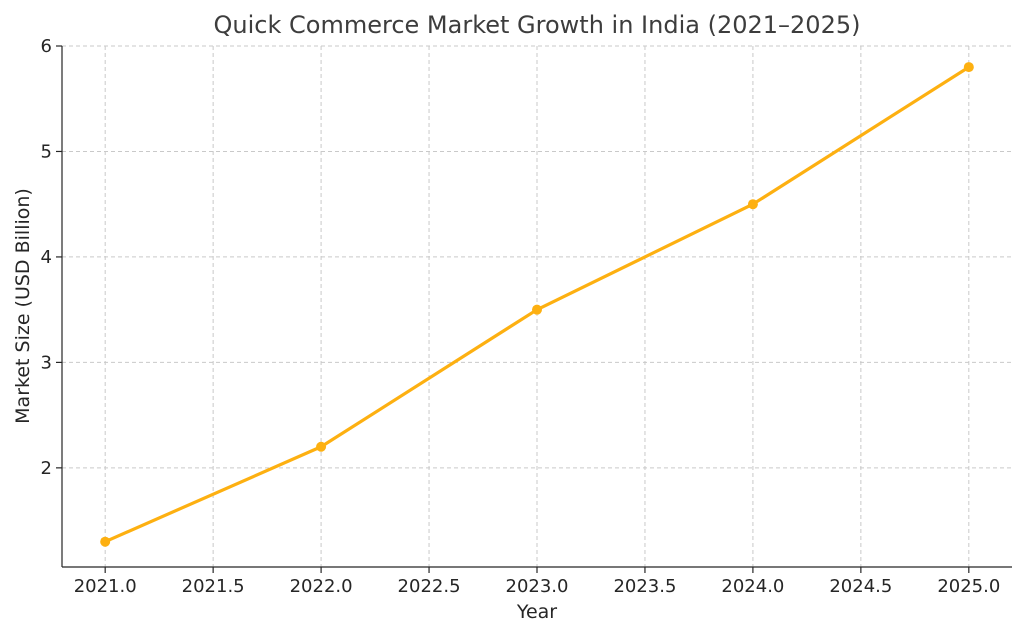  I want to click on y-axis-ticks: 2 3 4 5 6, so click(51, 257).